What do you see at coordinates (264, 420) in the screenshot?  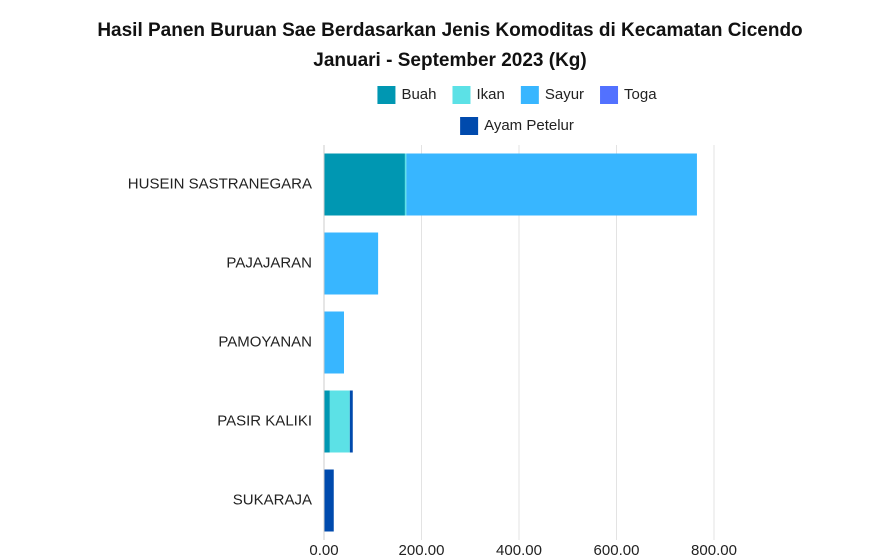 I see `y-tick-label: PASIR KALIKI` at bounding box center [264, 420].